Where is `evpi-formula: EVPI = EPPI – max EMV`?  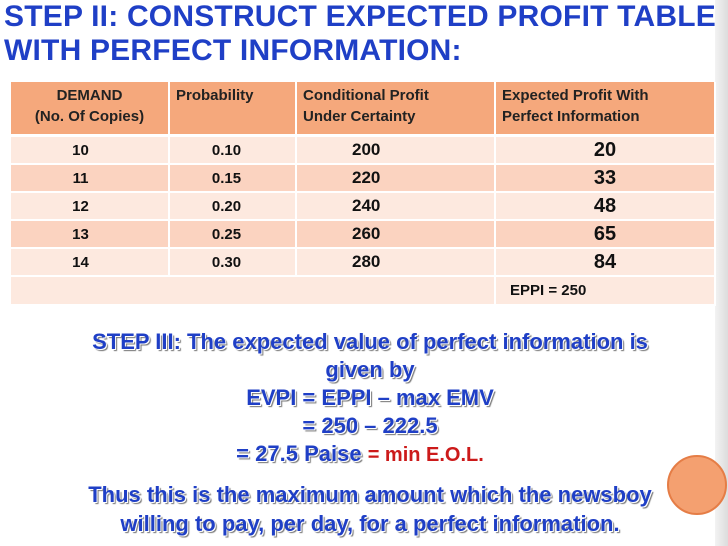 evpi-formula: EVPI = EPPI – max EMV is located at coordinates (370, 397).